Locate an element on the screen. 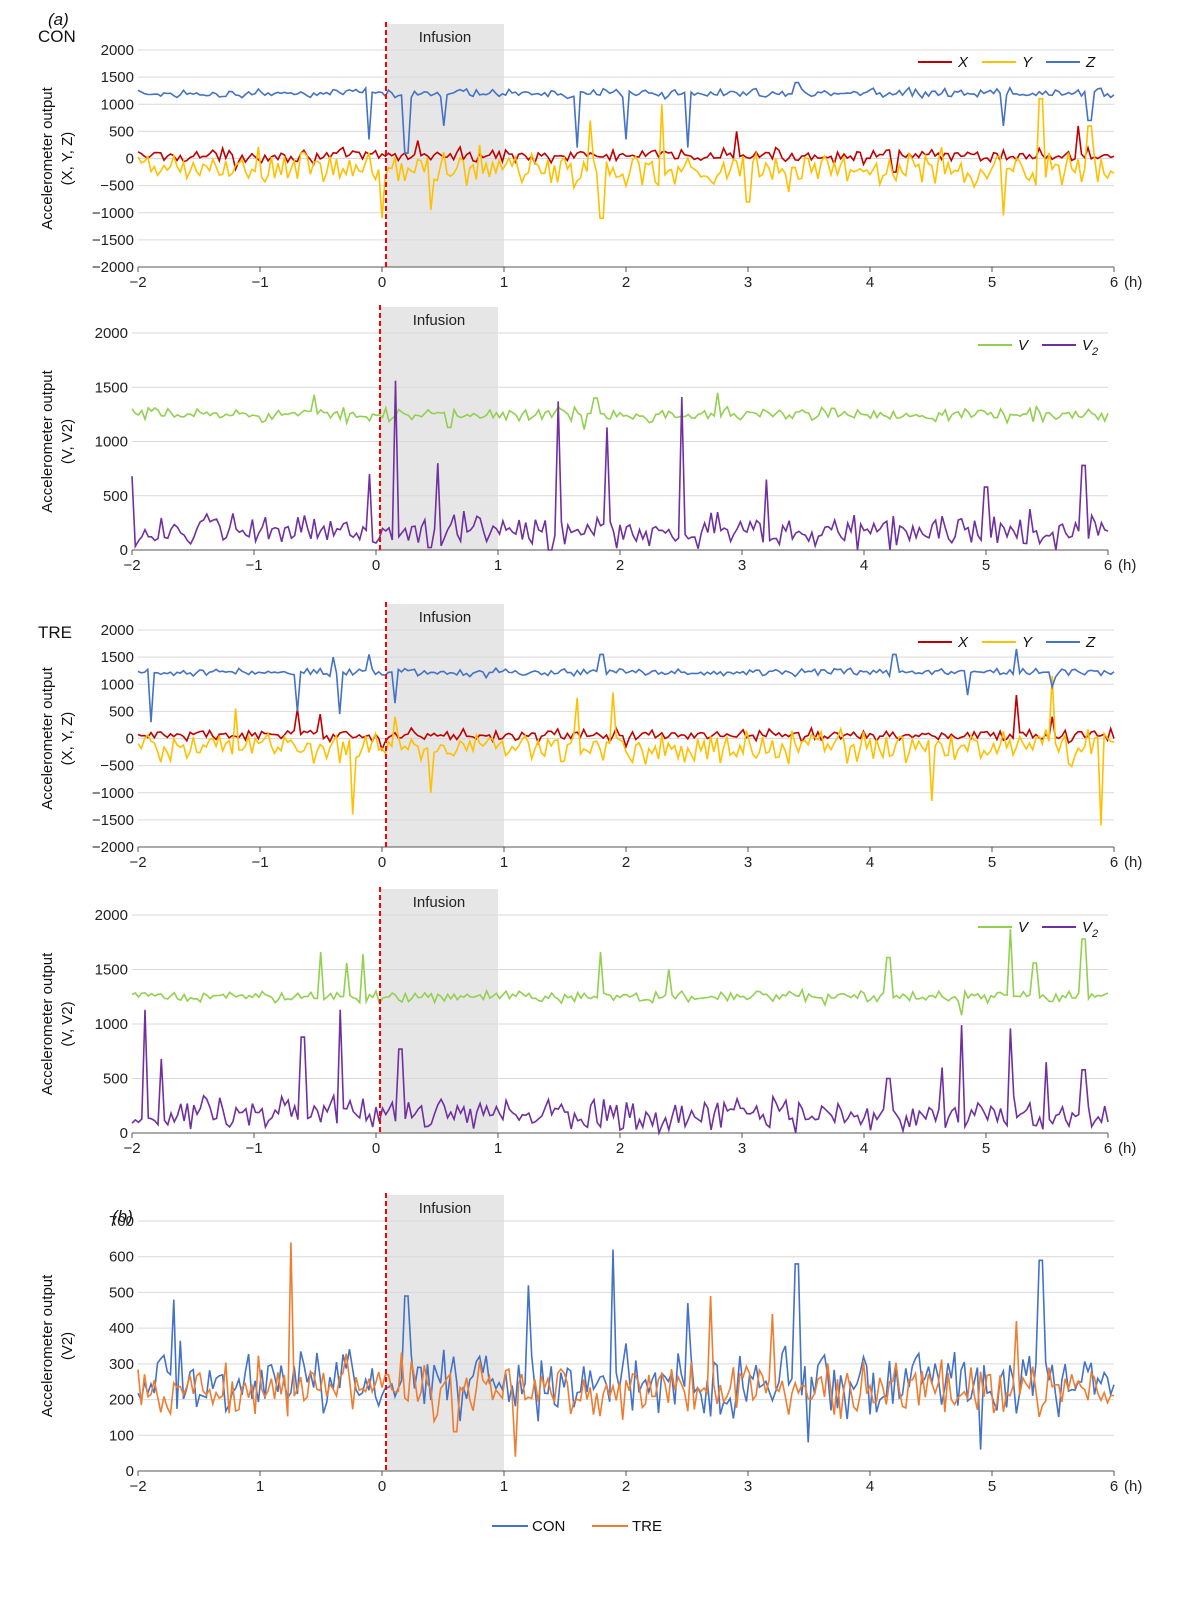  y-axis-label-vars: (V, V2) is located at coordinates (67, 1023).